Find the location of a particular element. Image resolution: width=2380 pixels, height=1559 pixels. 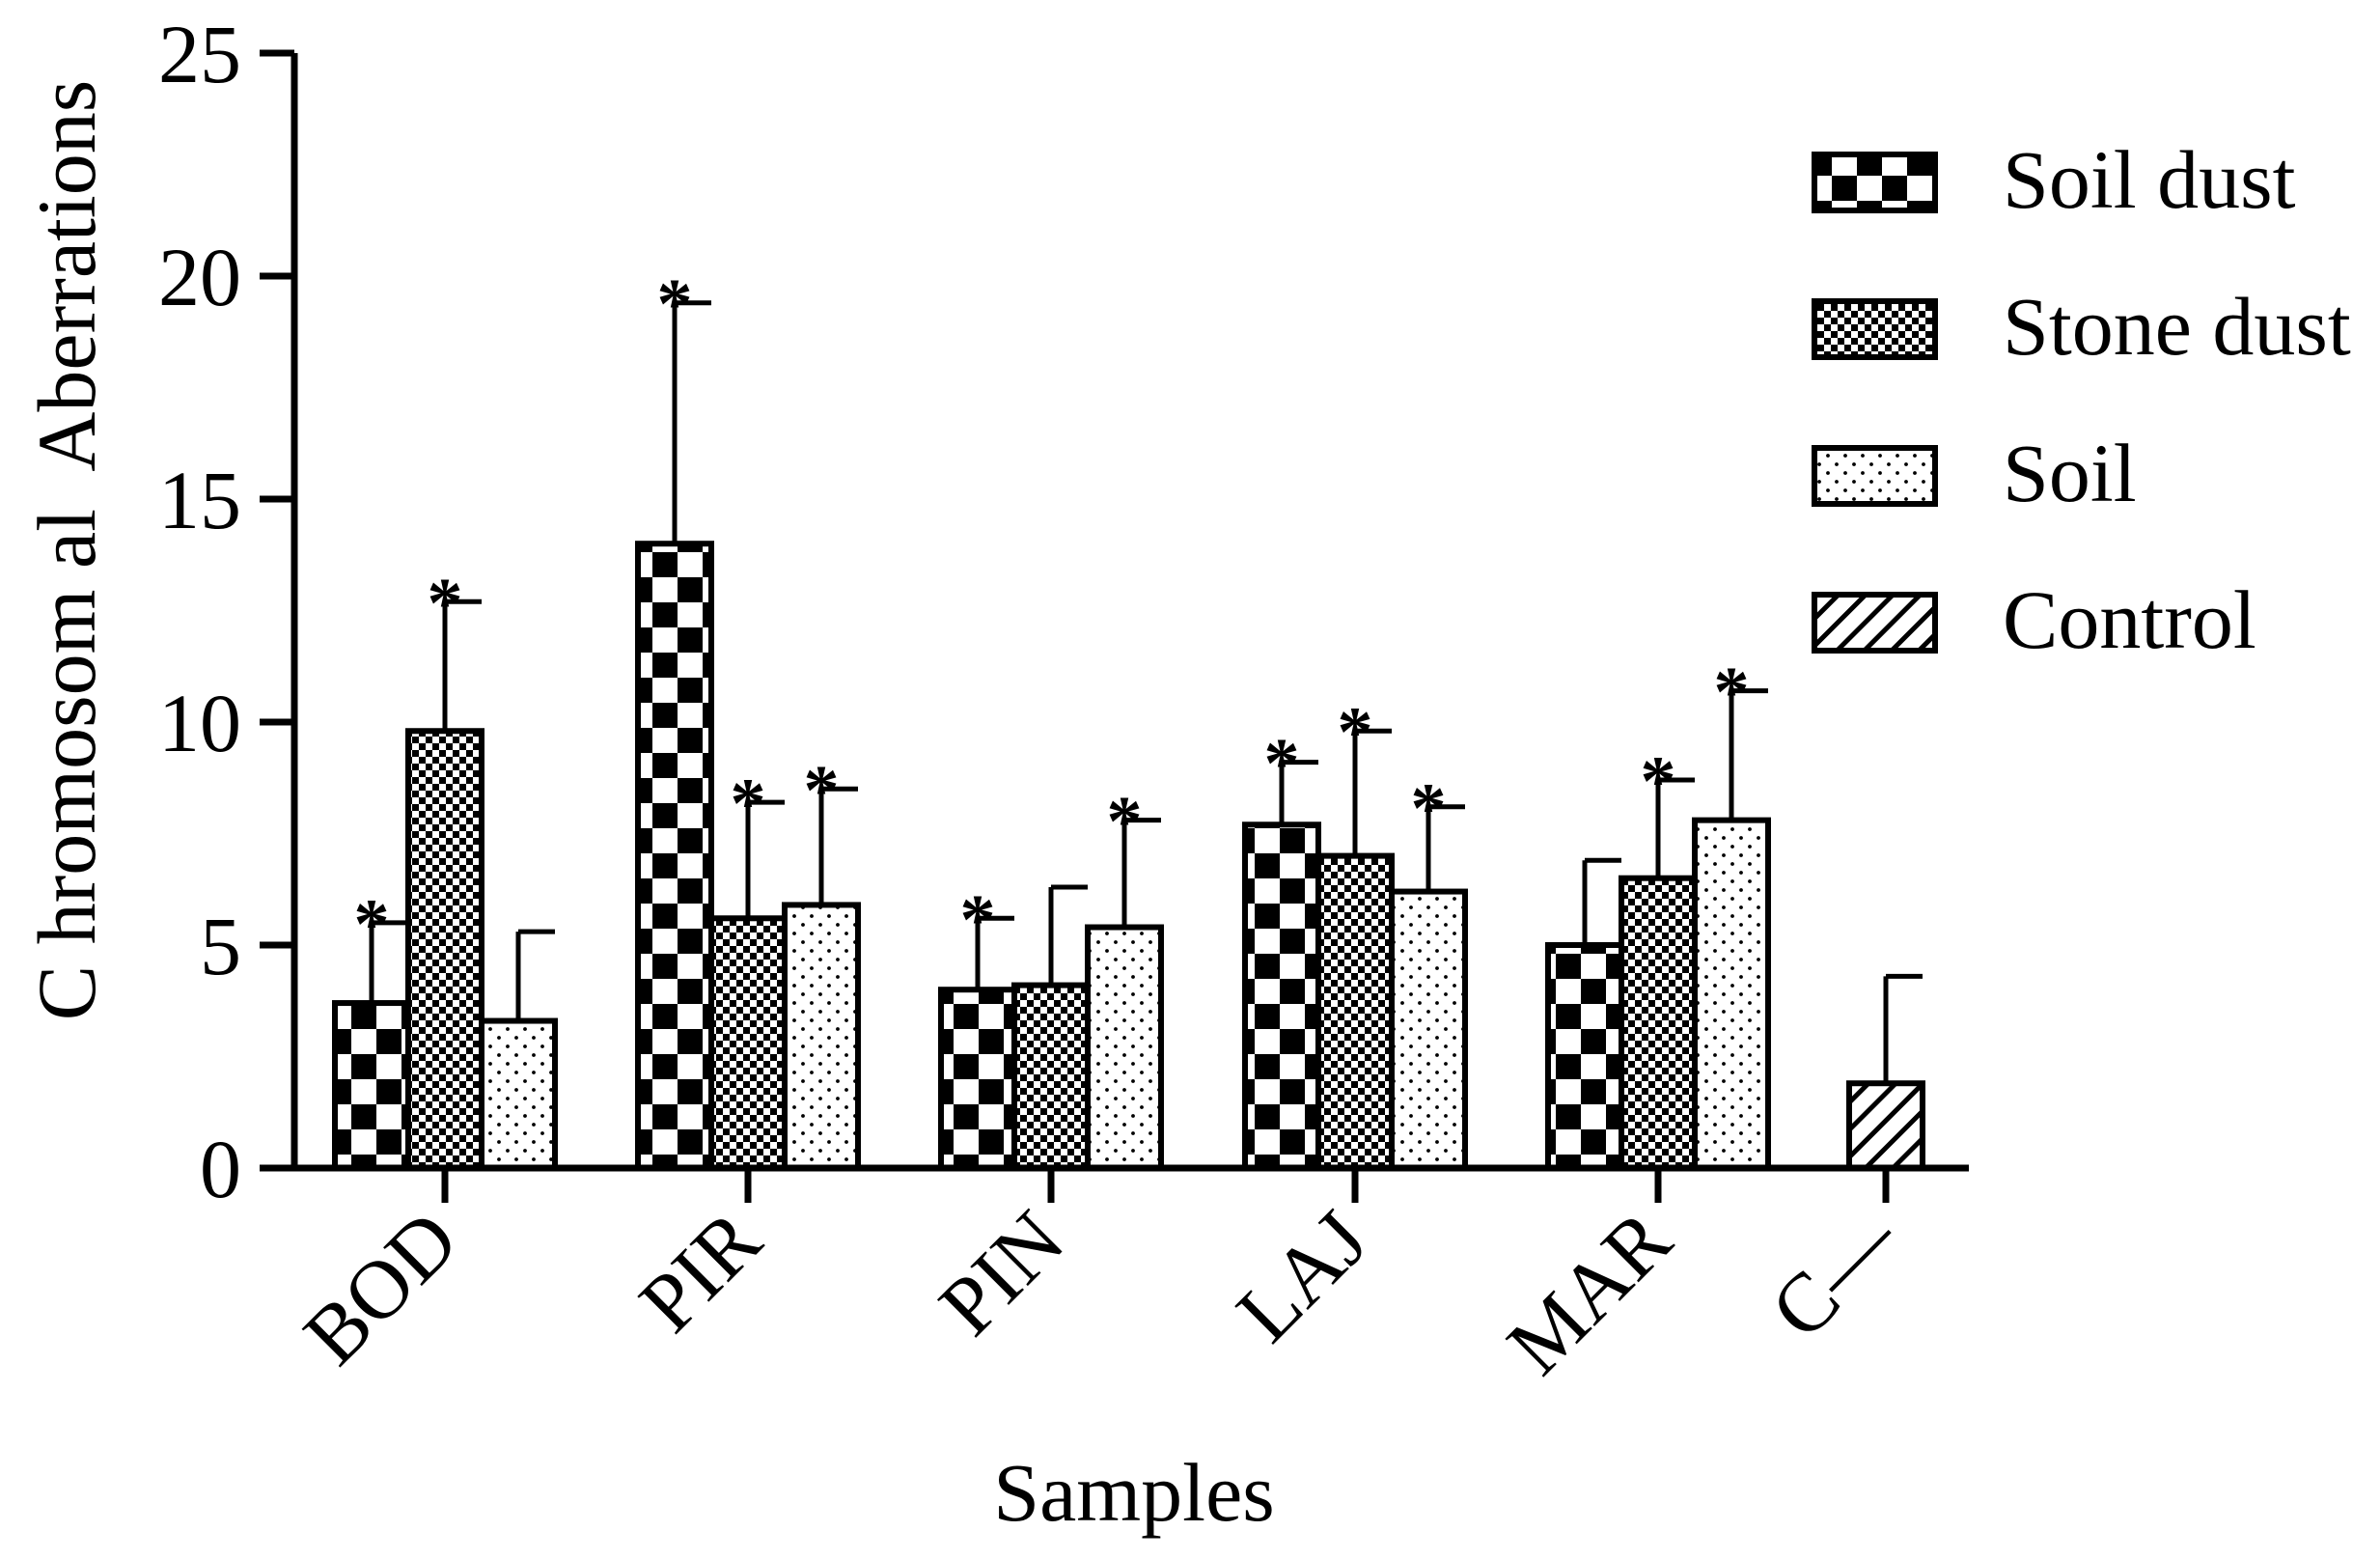

y-tick-label: 10 is located at coordinates (199, 723).